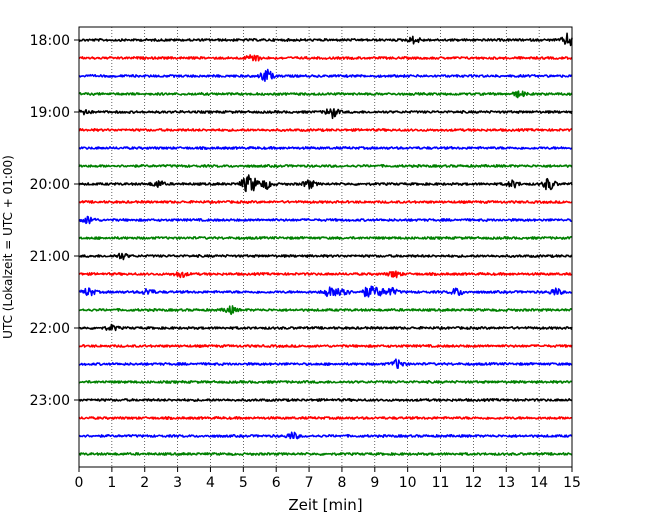 Image resolution: width=650 pixels, height=520 pixels. What do you see at coordinates (328, 479) in the screenshot?
I see `x-axis-ticks: 0 1 2 3 4 5 6 7 8 9 10 11 12 13 14 15` at bounding box center [328, 479].